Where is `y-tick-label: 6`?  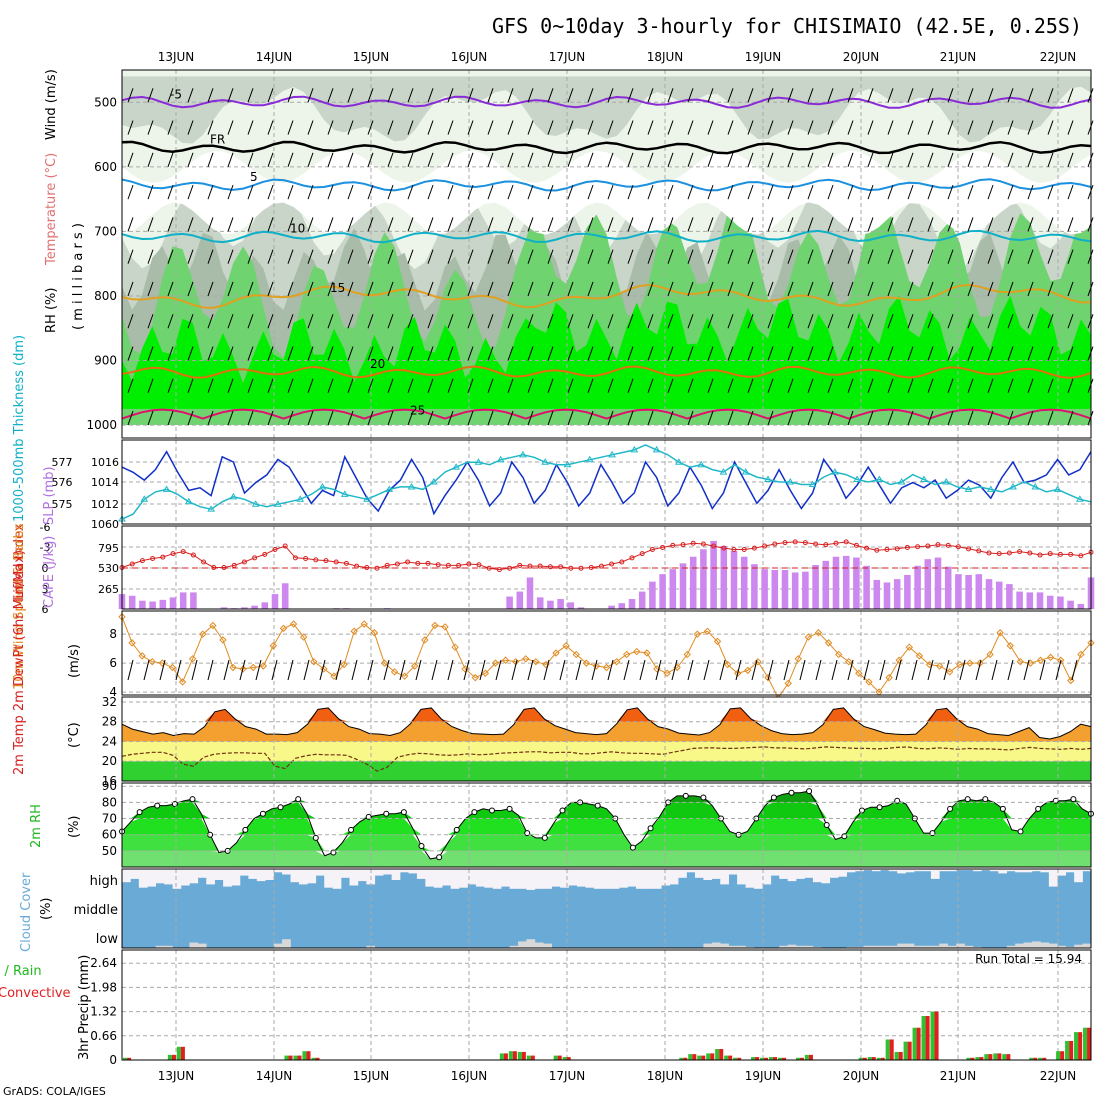 y-tick-label: 6 is located at coordinates (113, 663).